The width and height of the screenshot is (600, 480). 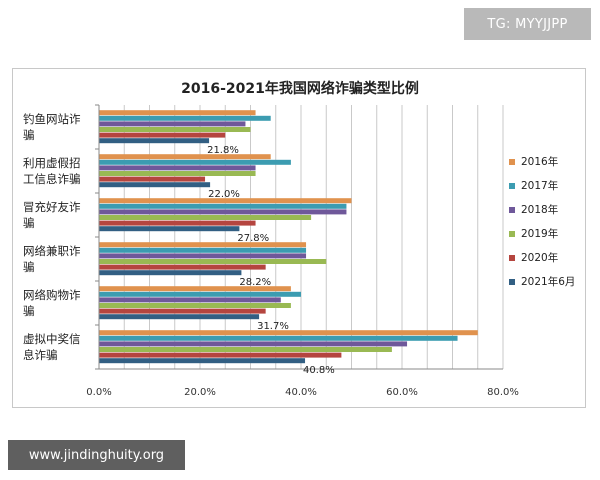 I want to click on legend-label: 2019年, so click(x=539, y=233).